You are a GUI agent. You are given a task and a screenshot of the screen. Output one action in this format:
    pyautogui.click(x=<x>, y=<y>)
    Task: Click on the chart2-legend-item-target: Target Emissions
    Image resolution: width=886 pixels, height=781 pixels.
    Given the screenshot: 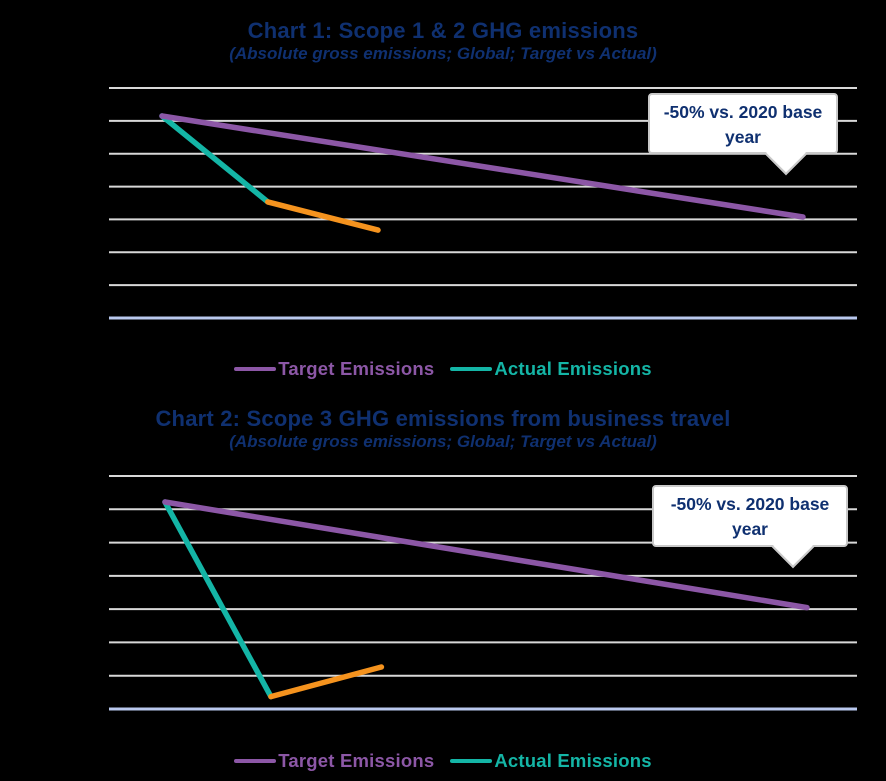 What is the action you would take?
    pyautogui.click(x=334, y=761)
    